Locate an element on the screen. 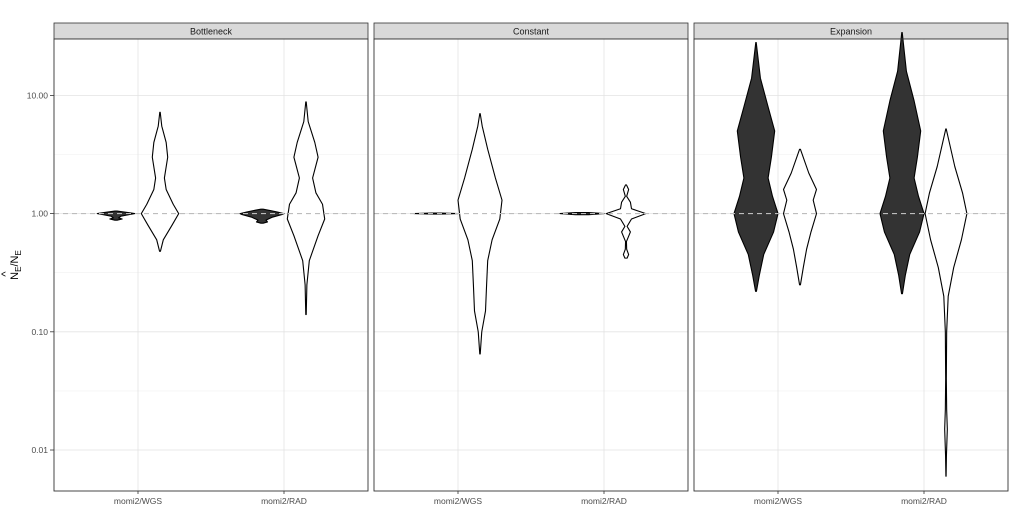 The height and width of the screenshot is (525, 1013). y-tick-label: 0.10 is located at coordinates (39, 332).